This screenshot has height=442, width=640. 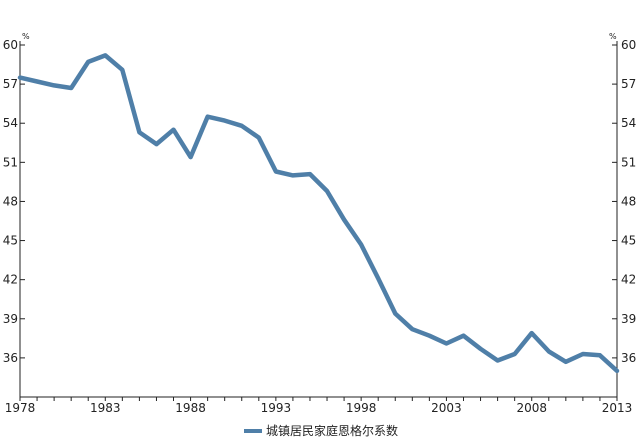 What do you see at coordinates (26, 36) in the screenshot?
I see `y-unit-left: %` at bounding box center [26, 36].